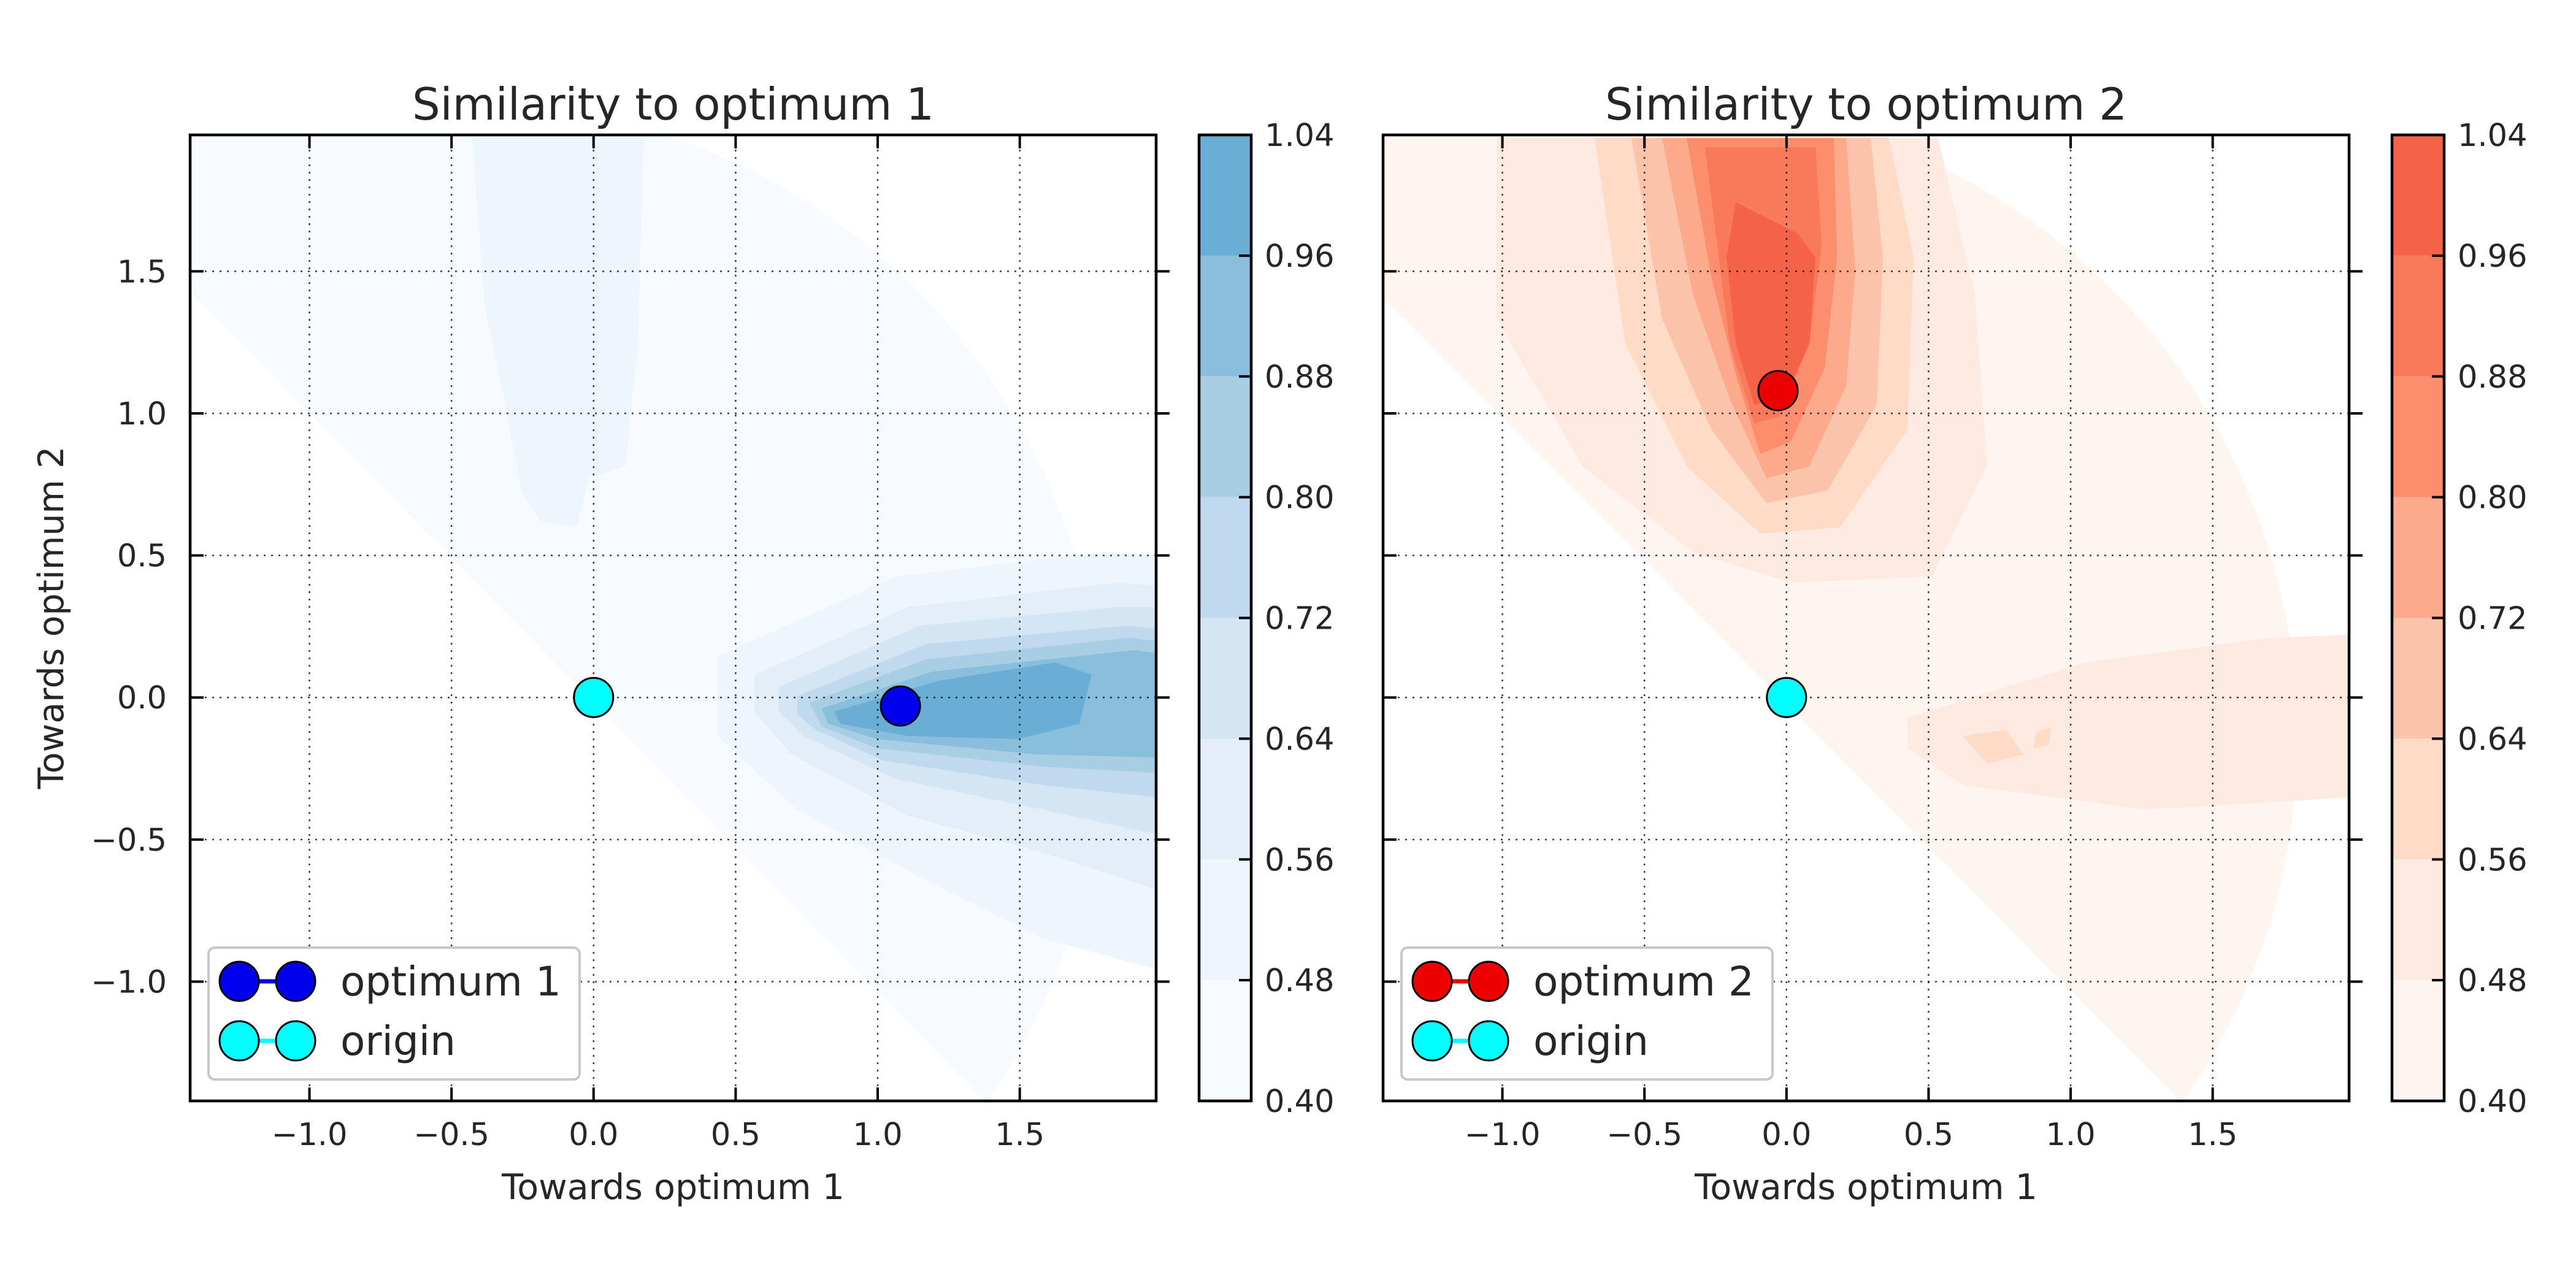  What do you see at coordinates (394, 1013) in the screenshot?
I see `legend: optimum 1 origin` at bounding box center [394, 1013].